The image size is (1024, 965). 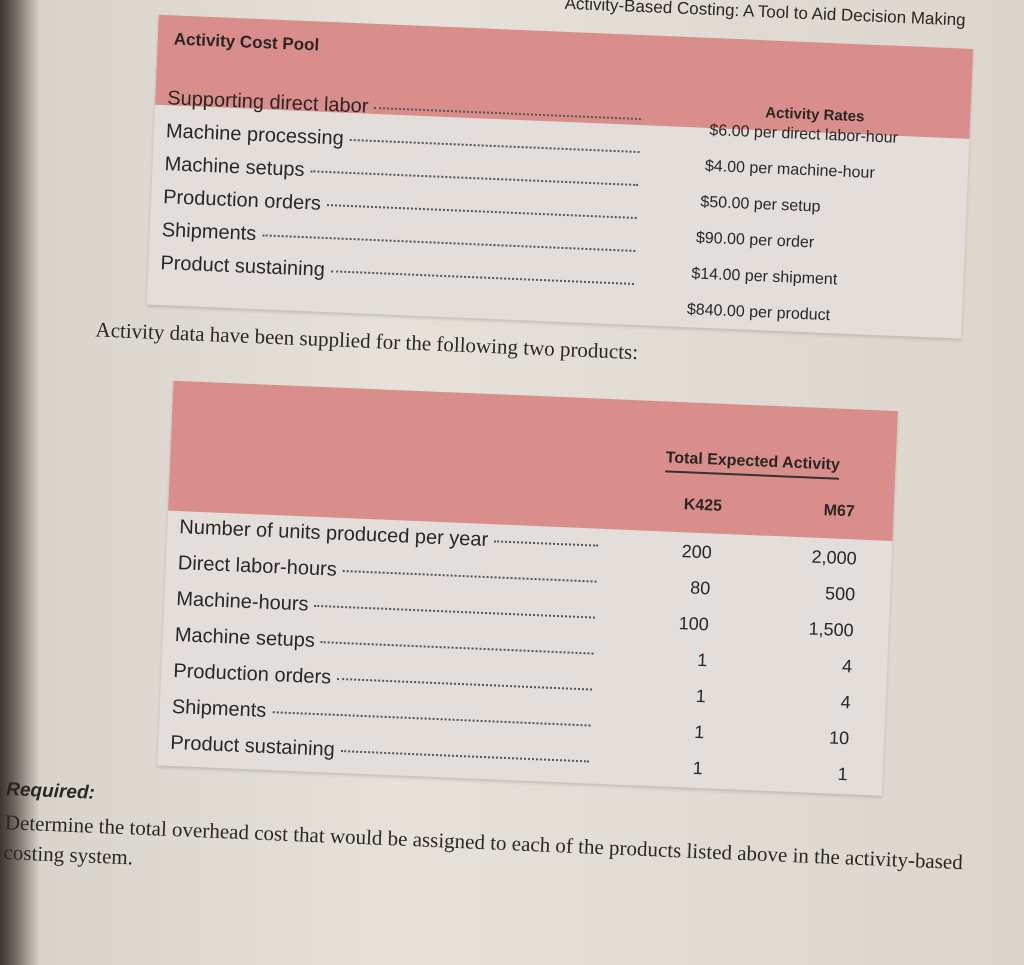 I want to click on table-row: Direct labor-hours, so click(x=390, y=572).